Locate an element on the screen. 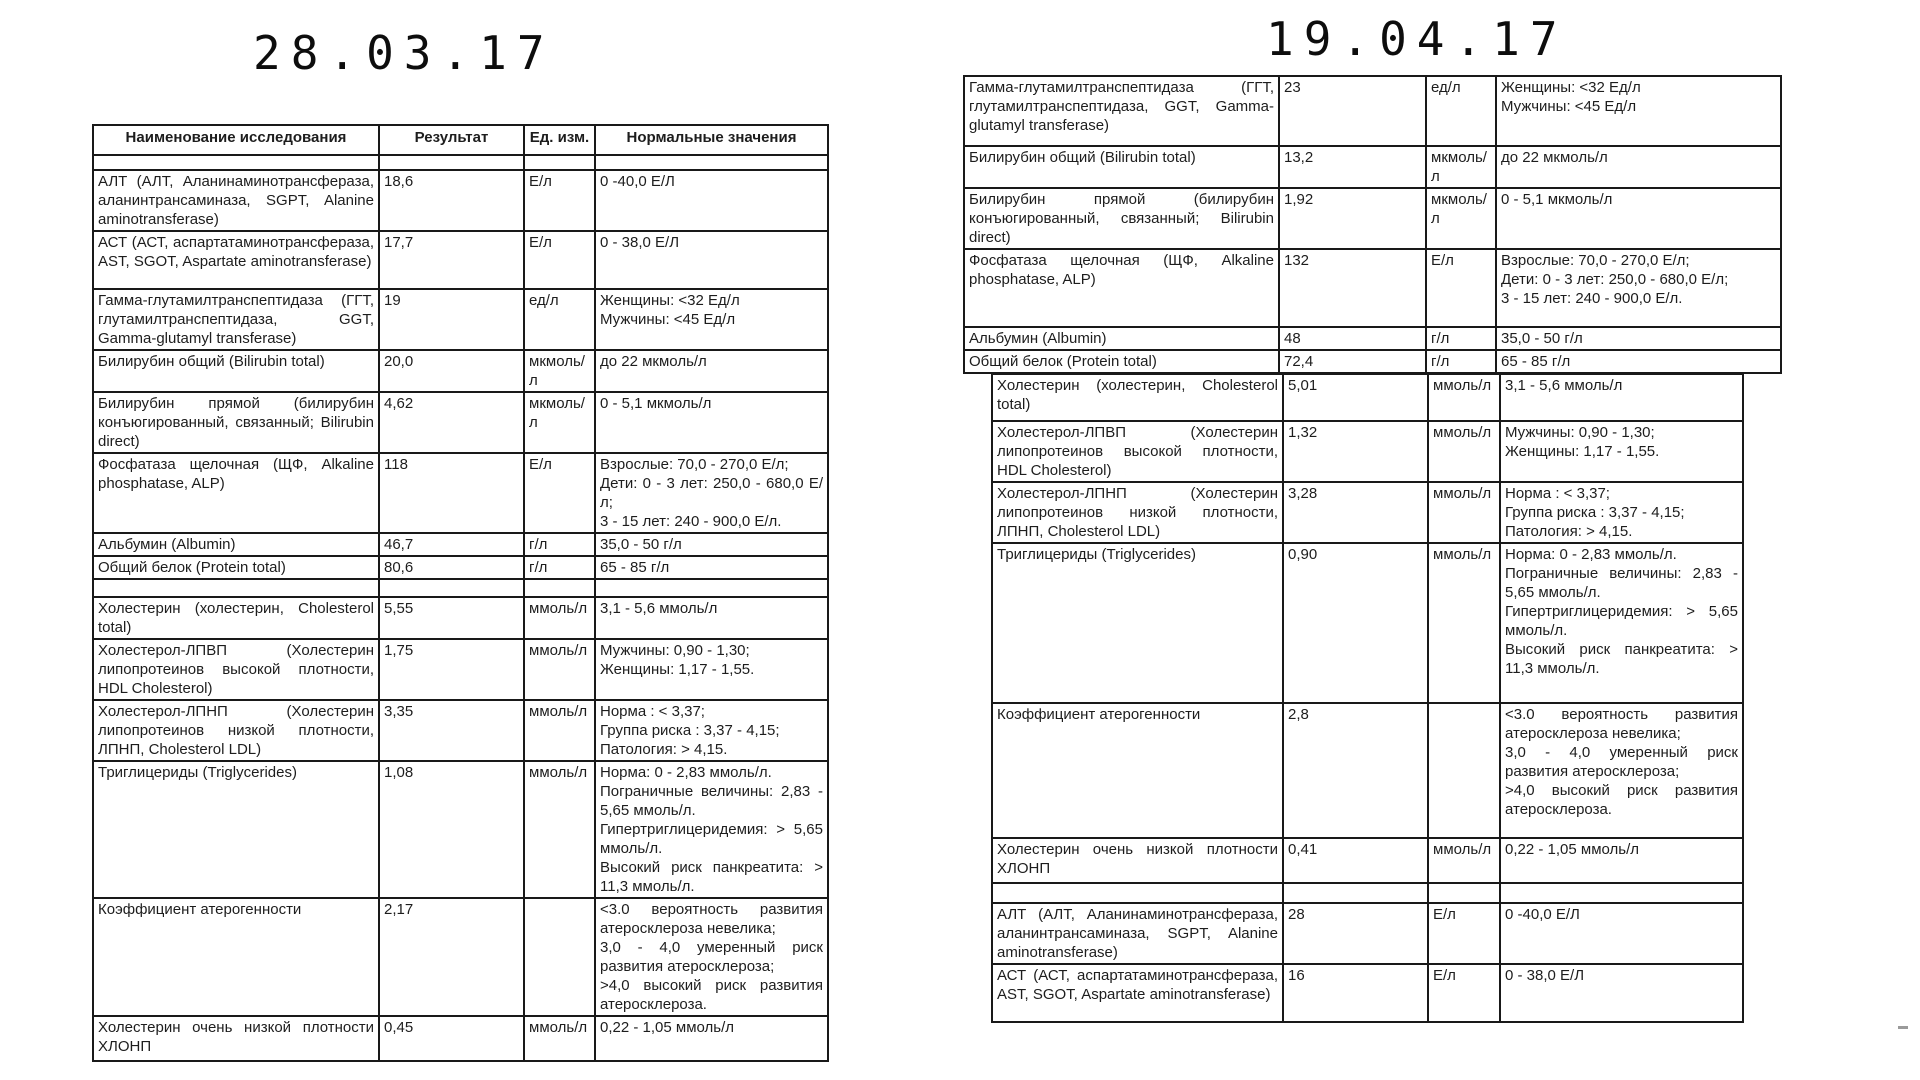 The height and width of the screenshot is (1080, 1920). cell-result: 3,28 is located at coordinates (1355, 512).